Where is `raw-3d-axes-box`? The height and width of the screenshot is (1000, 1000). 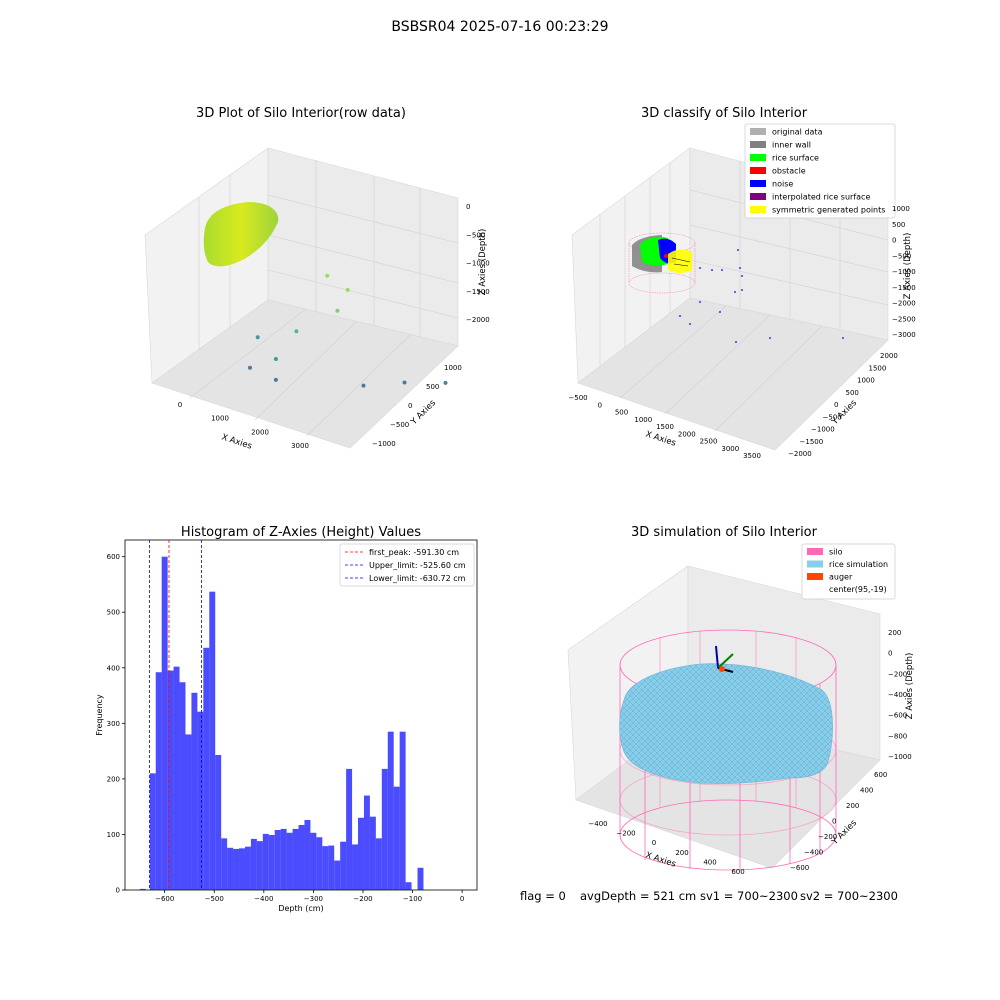 raw-3d-axes-box is located at coordinates (301, 298).